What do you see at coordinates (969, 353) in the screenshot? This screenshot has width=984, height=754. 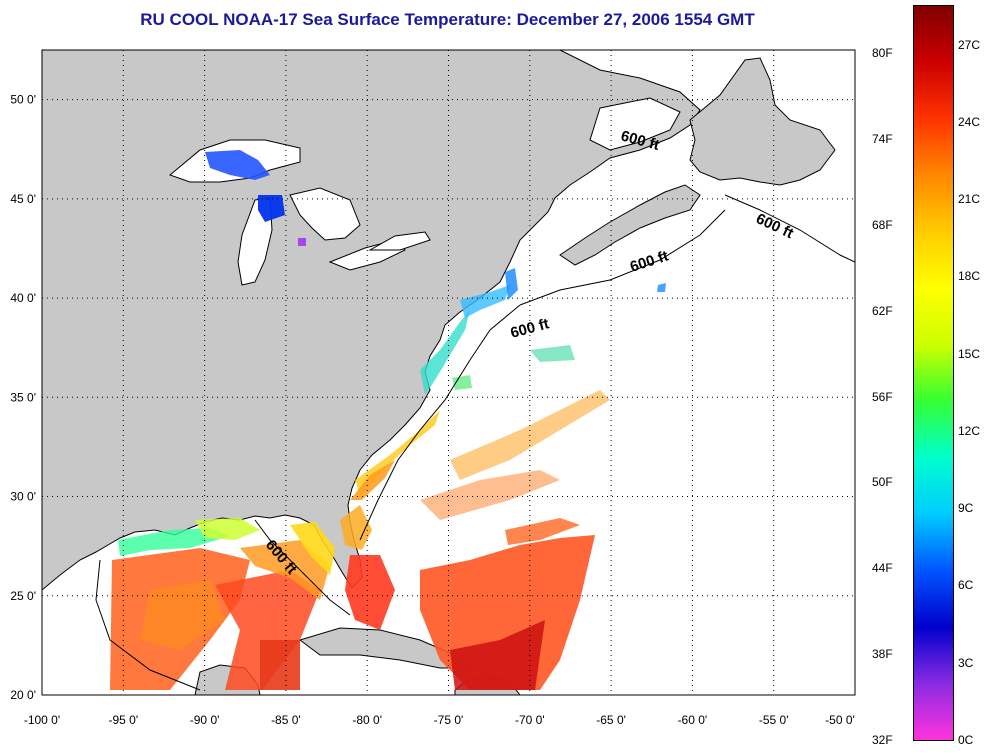 I see `colorbar-celsius-label: 15C` at bounding box center [969, 353].